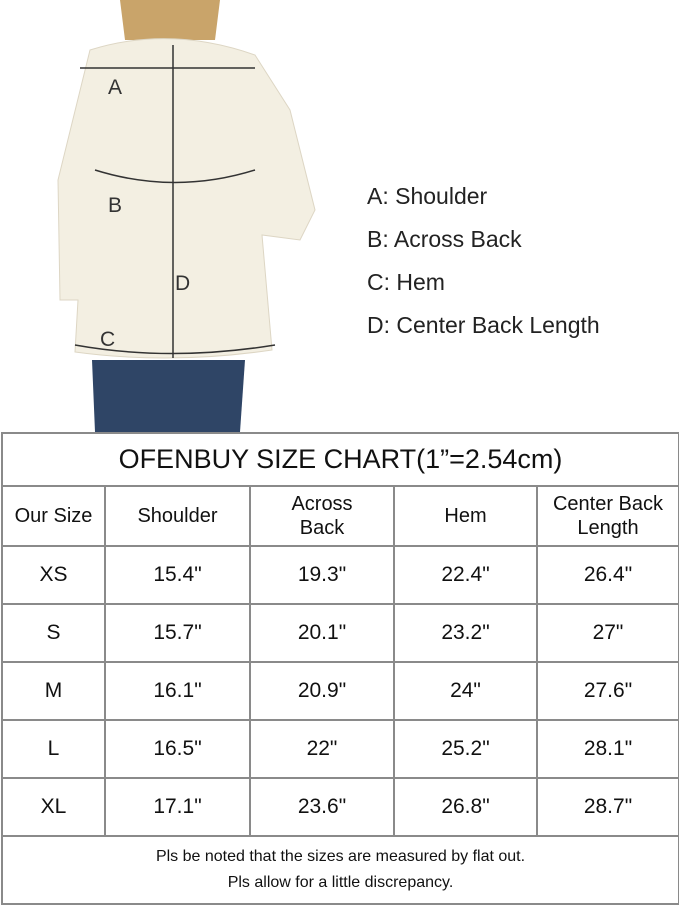 Image resolution: width=679 pixels, height=905 pixels. What do you see at coordinates (53, 575) in the screenshot?
I see `size-cell: XS` at bounding box center [53, 575].